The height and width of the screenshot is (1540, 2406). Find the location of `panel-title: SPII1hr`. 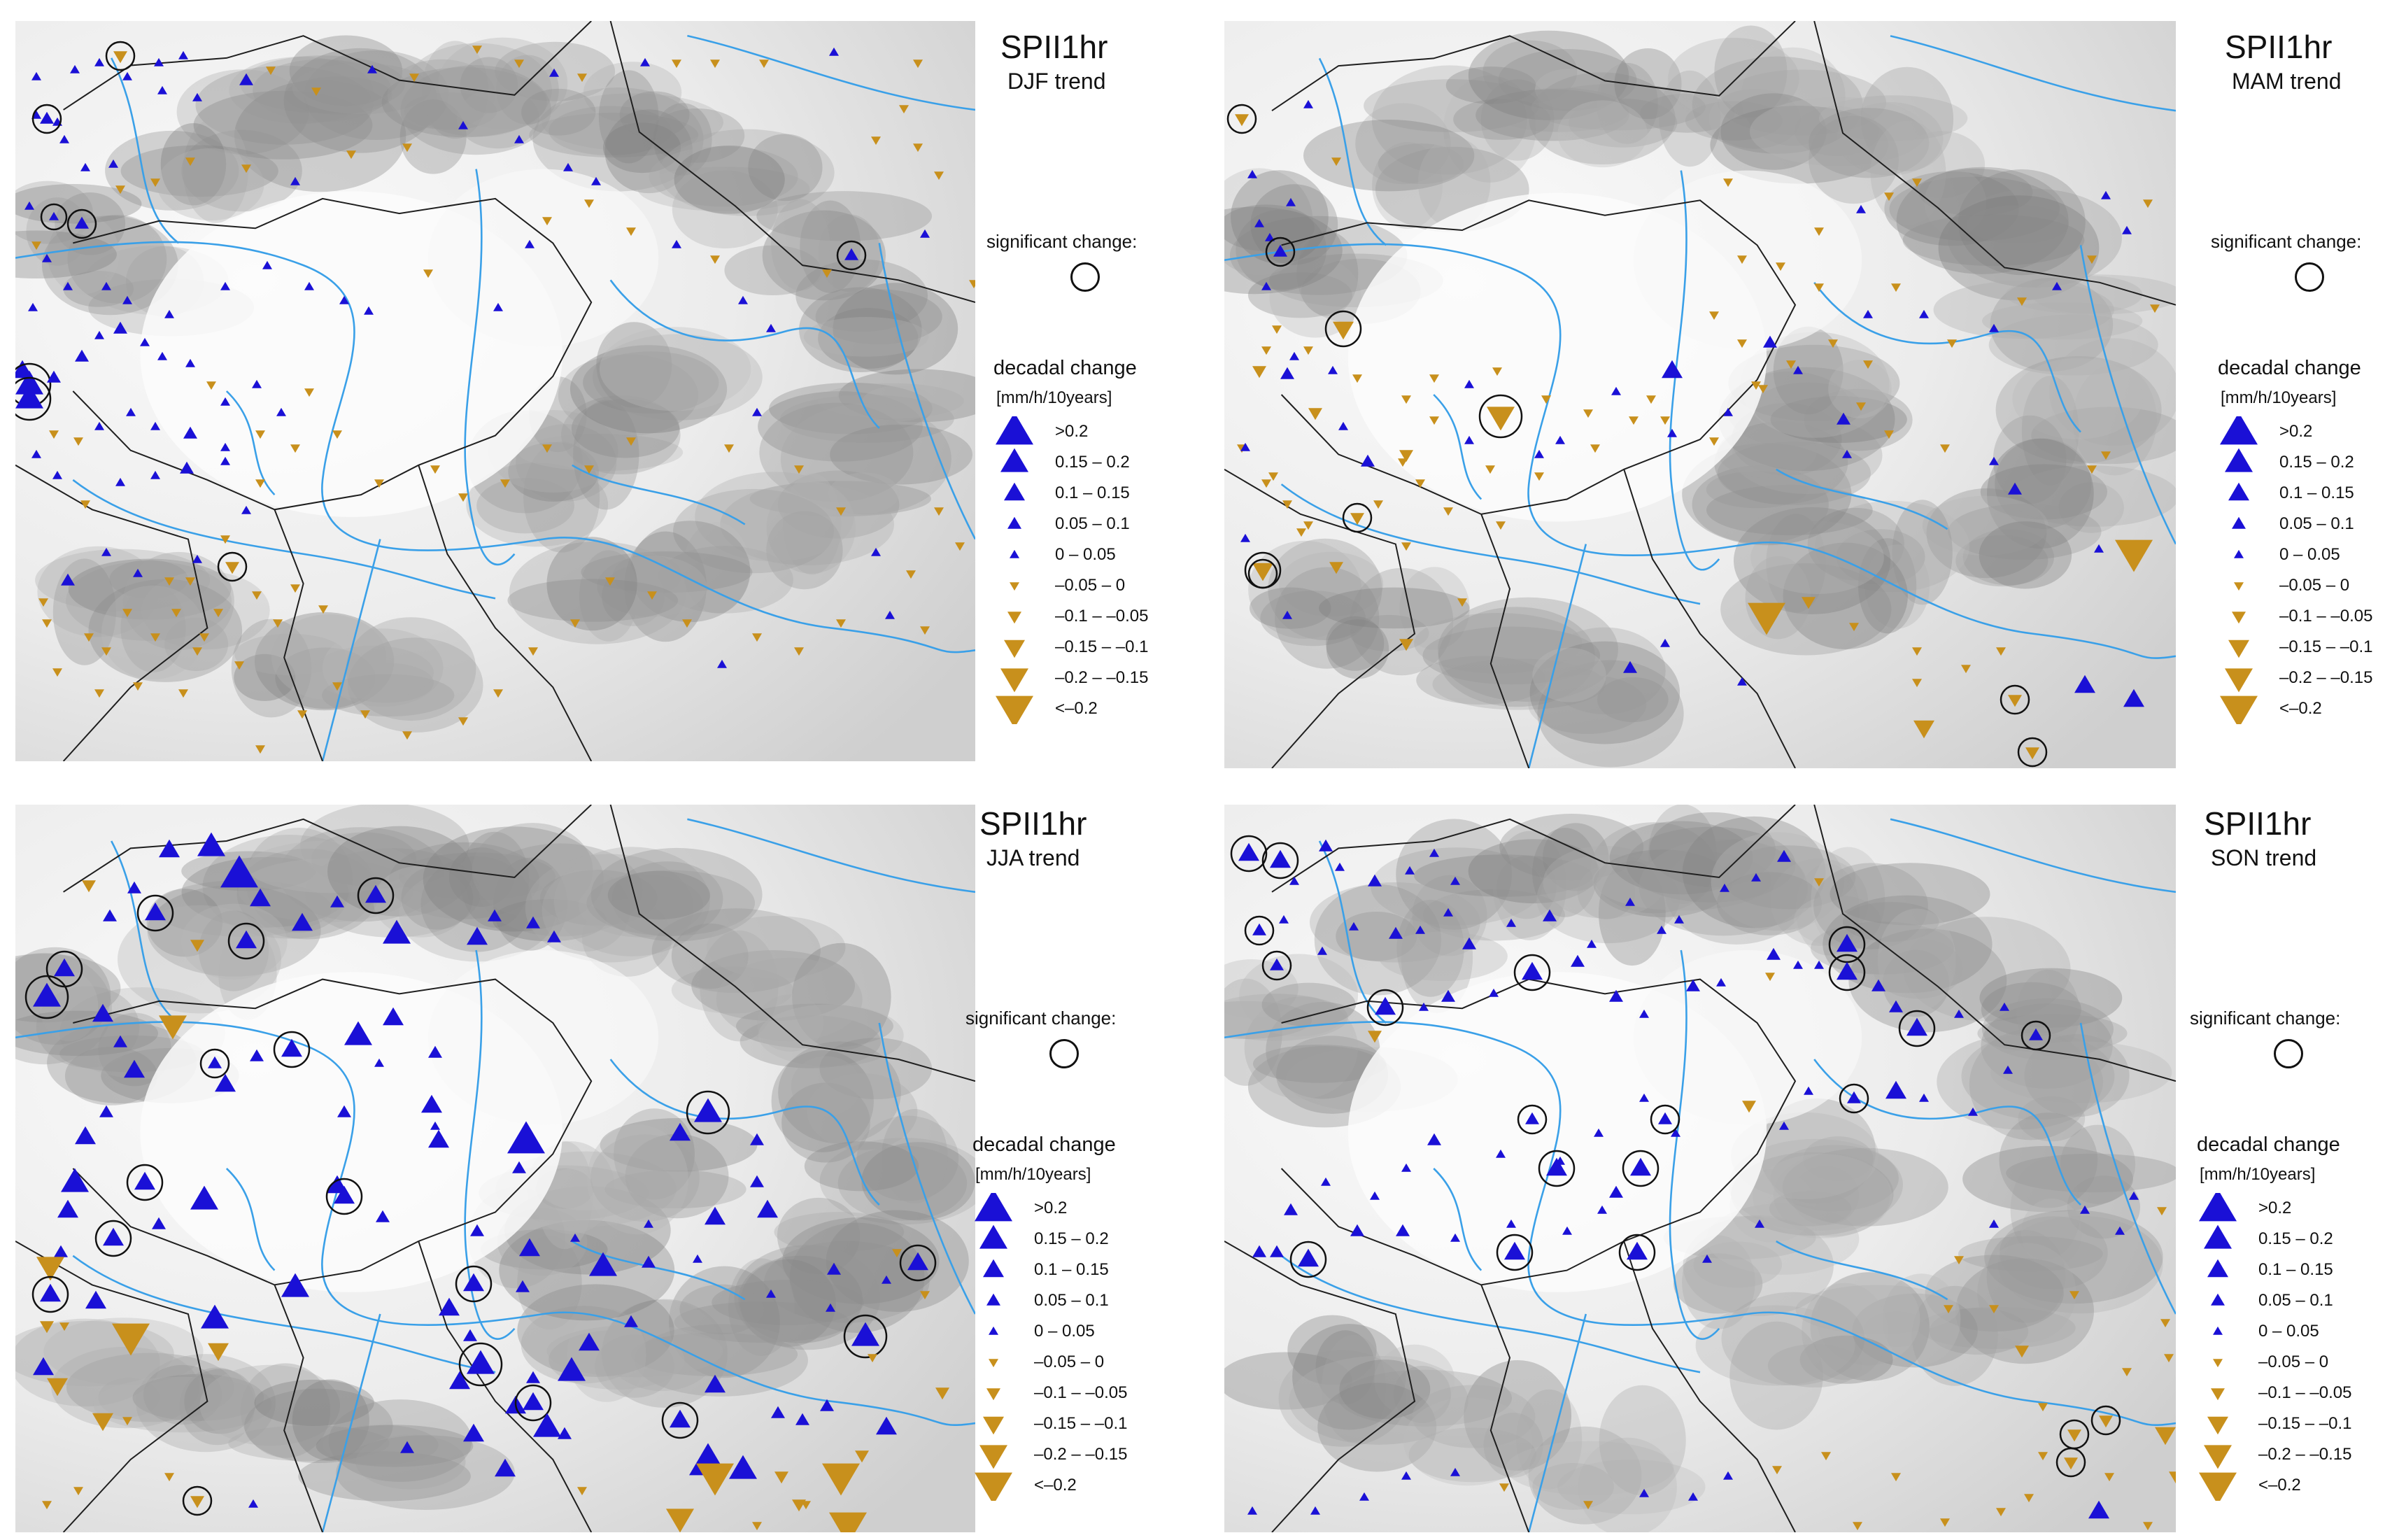

panel-title: SPII1hr is located at coordinates (2258, 823).